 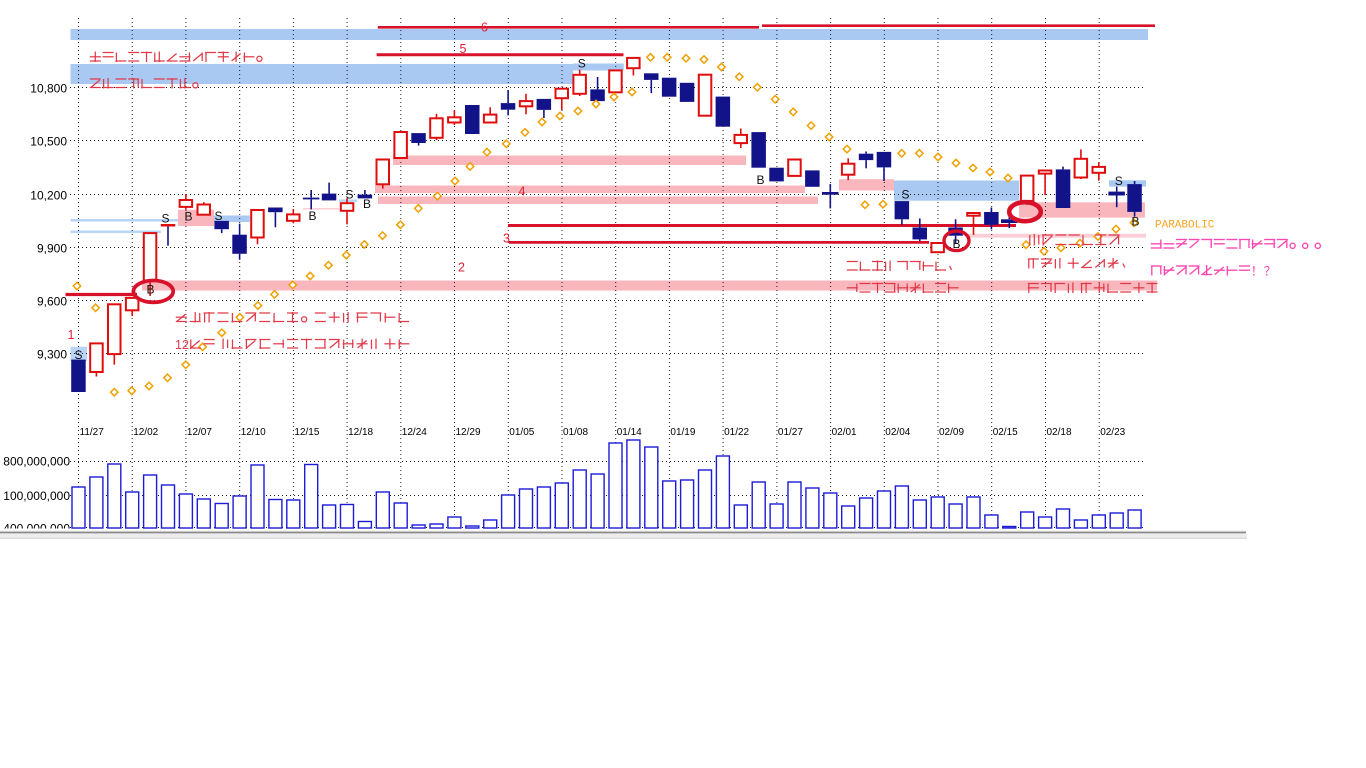 I want to click on svg-text: 01/14, so click(x=629, y=432).